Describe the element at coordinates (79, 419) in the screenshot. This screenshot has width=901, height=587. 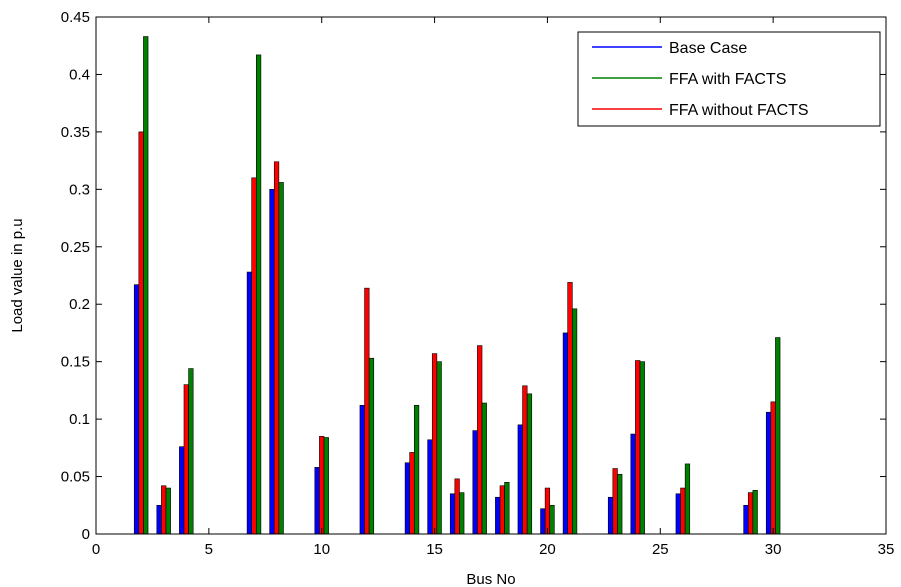
I see `y-tick-label: 0.1` at that location.